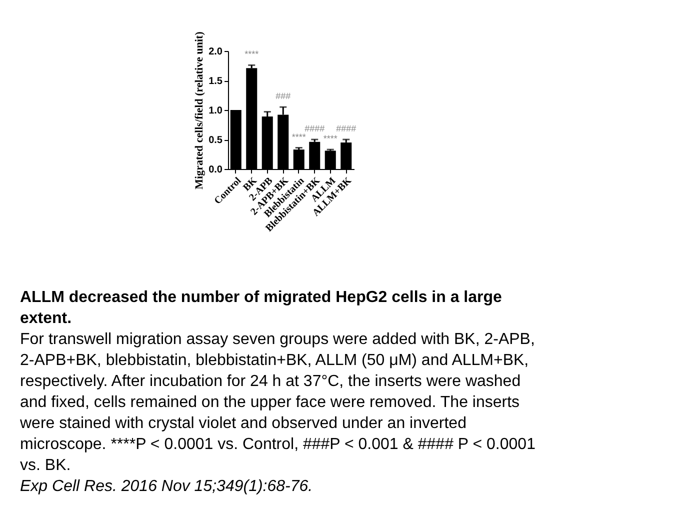  What do you see at coordinates (215, 52) in the screenshot?
I see `y-tick-label: 2.0` at bounding box center [215, 52].